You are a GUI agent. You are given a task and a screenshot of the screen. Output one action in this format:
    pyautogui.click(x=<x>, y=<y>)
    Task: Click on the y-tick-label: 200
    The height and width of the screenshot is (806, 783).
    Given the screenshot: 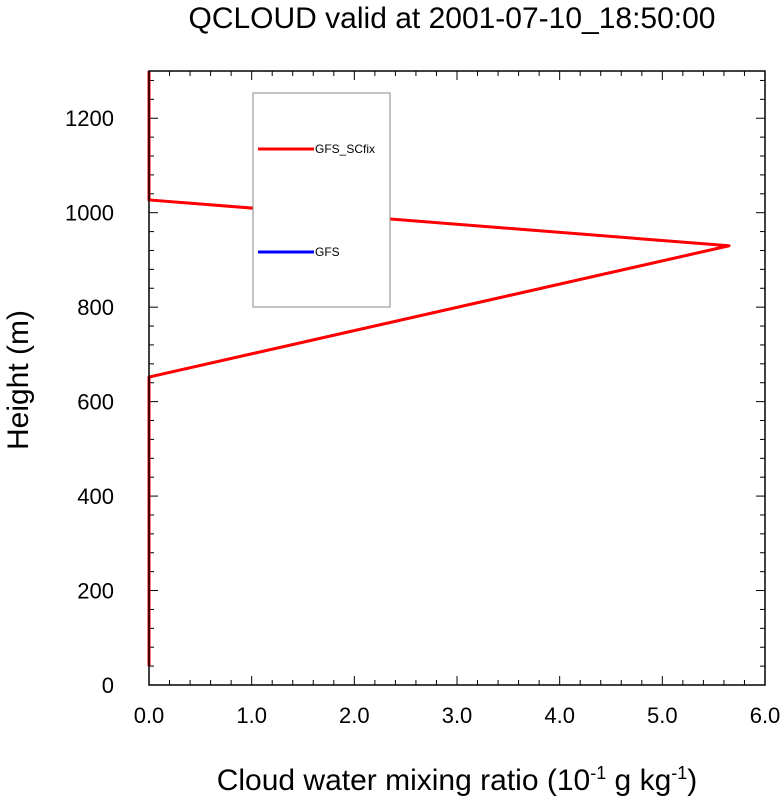 What is the action you would take?
    pyautogui.click(x=95, y=591)
    